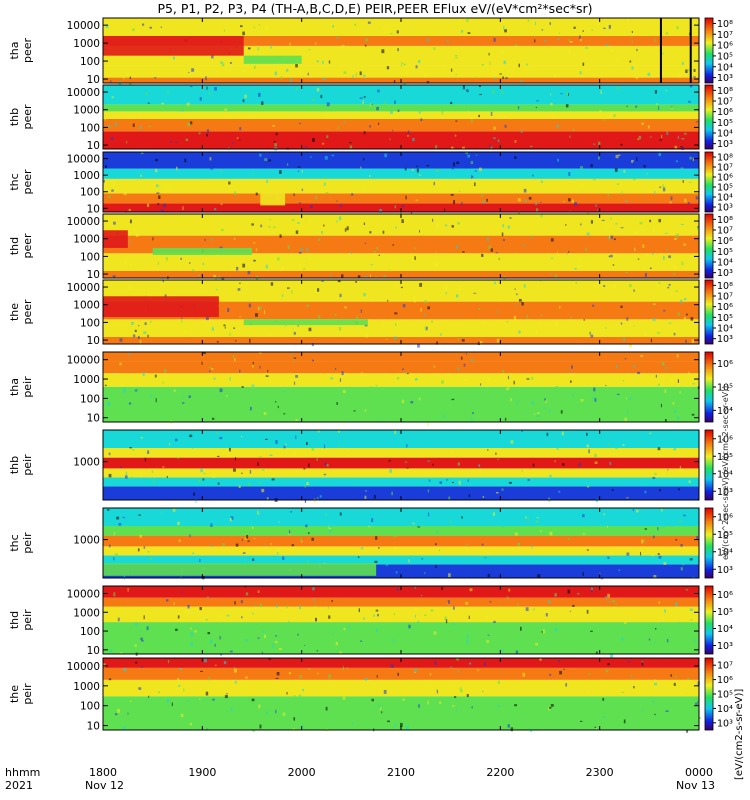 The width and height of the screenshot is (750, 800). What do you see at coordinates (14, 246) in the screenshot?
I see `panel-label-probe: thd` at bounding box center [14, 246].